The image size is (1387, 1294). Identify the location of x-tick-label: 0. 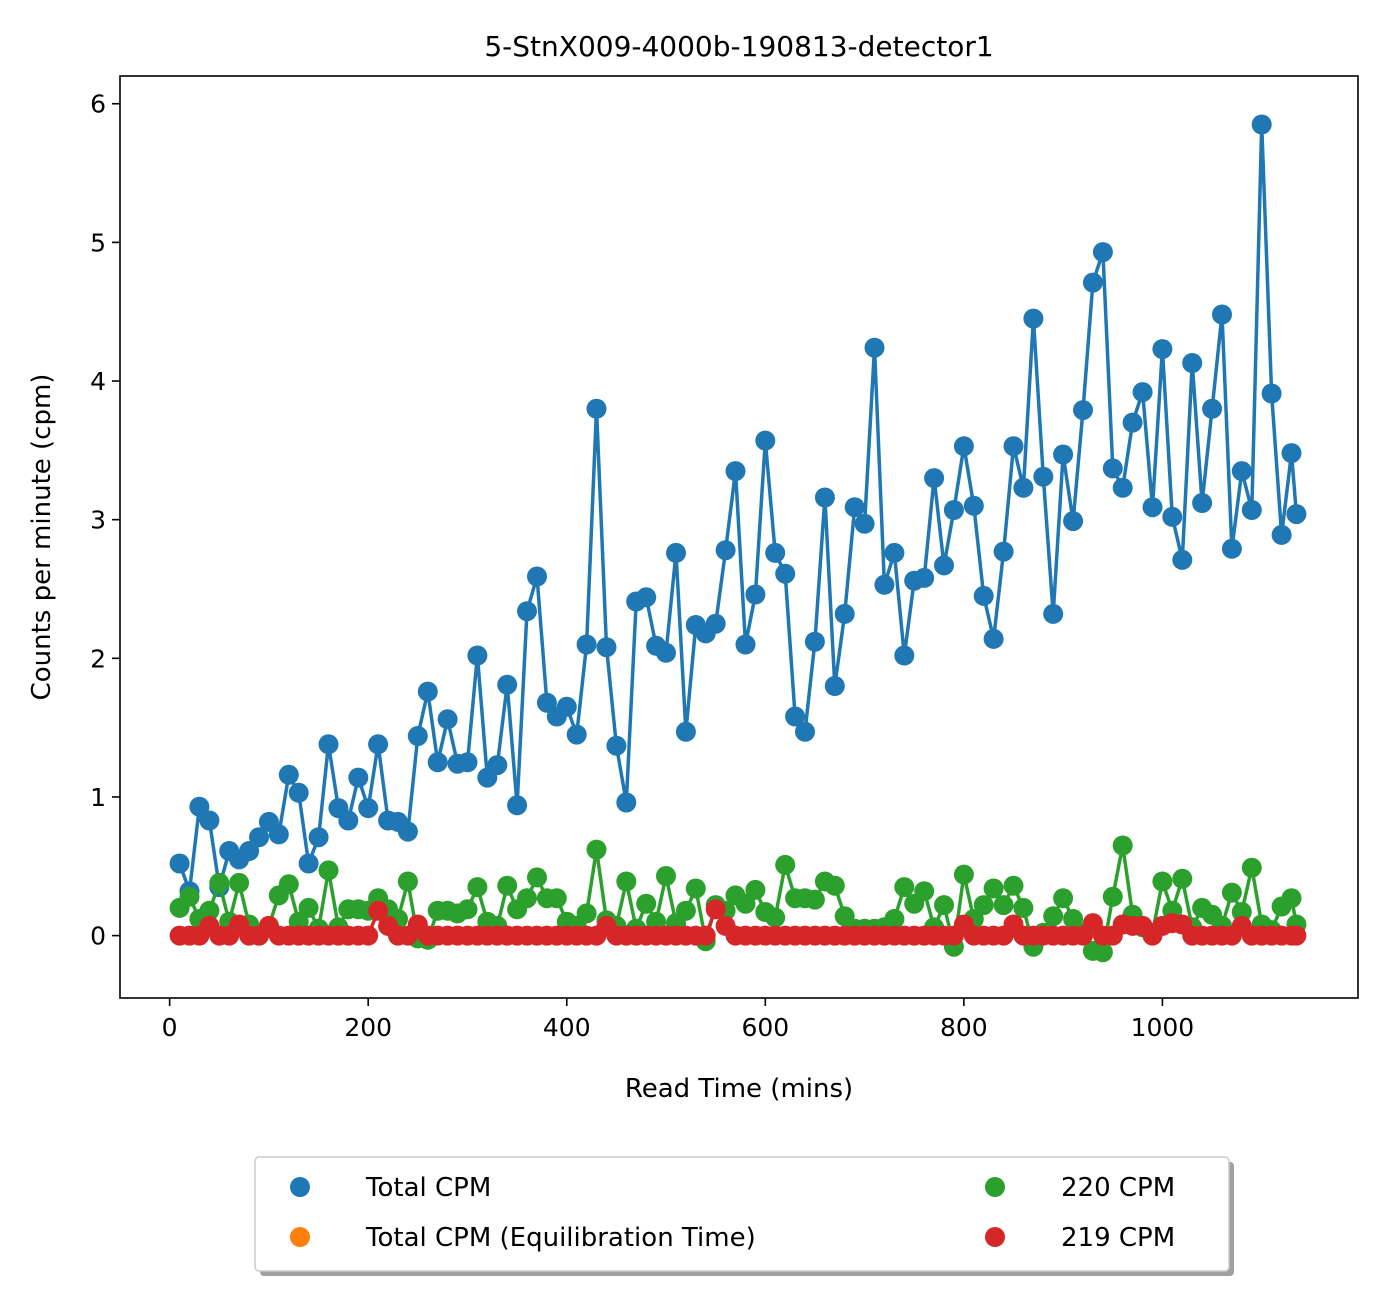
(170, 1027).